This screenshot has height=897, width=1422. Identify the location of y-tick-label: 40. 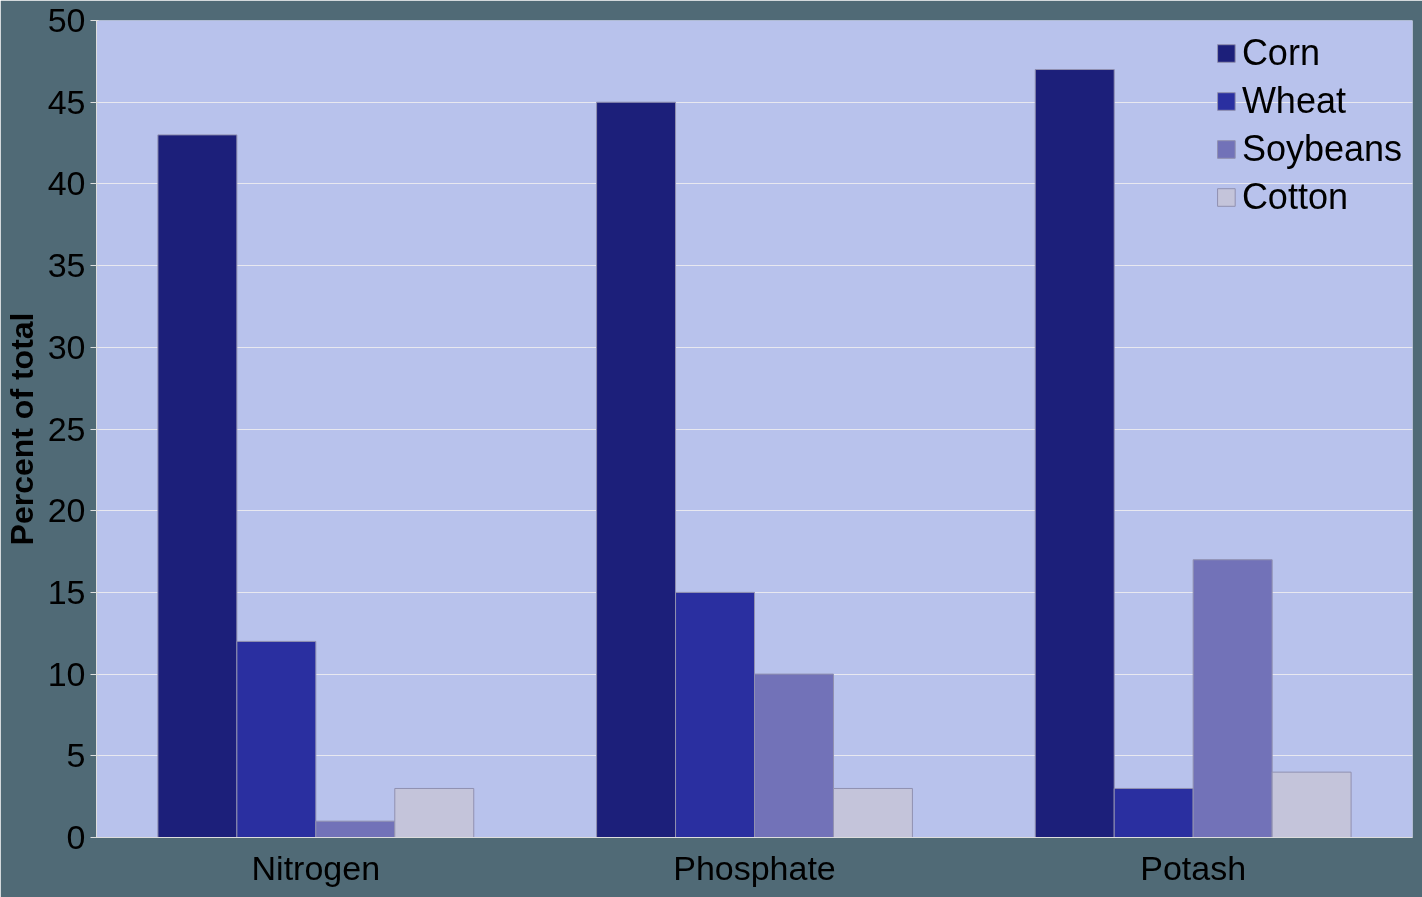
(66, 183).